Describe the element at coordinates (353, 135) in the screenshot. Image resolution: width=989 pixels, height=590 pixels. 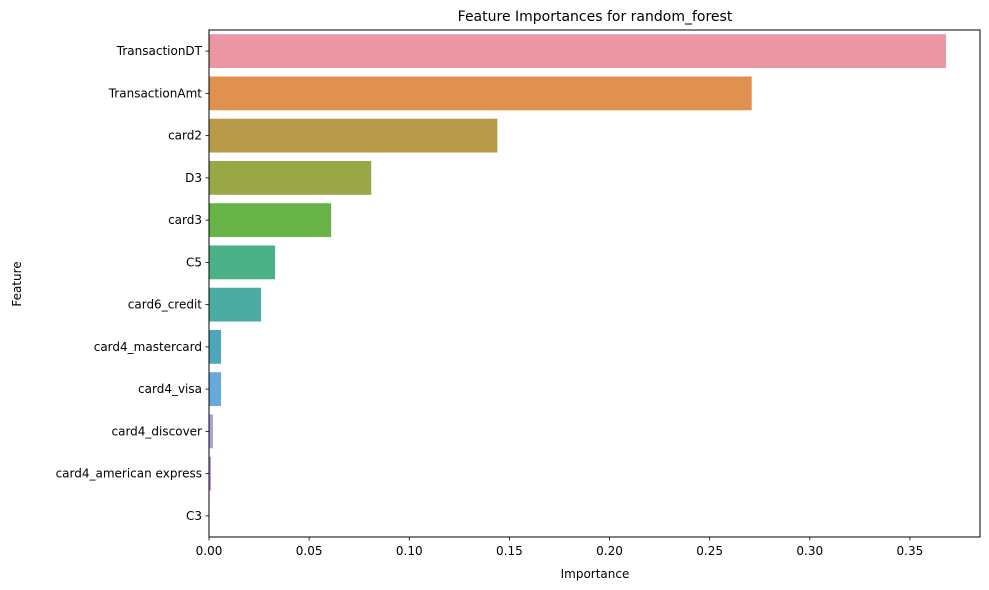
I see `bar-card2` at that location.